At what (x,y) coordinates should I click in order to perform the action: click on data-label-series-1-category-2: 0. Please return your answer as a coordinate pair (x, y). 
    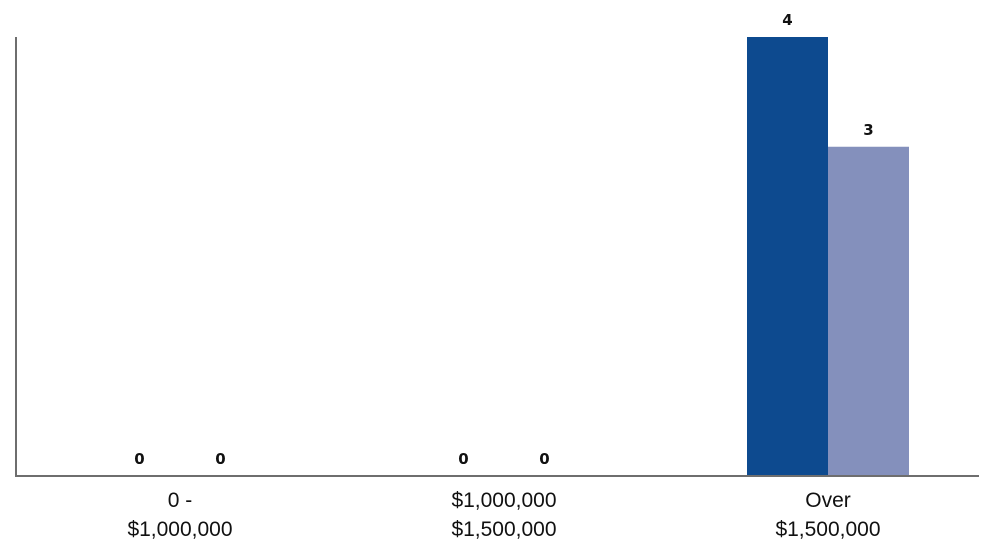
    Looking at the image, I should click on (463, 459).